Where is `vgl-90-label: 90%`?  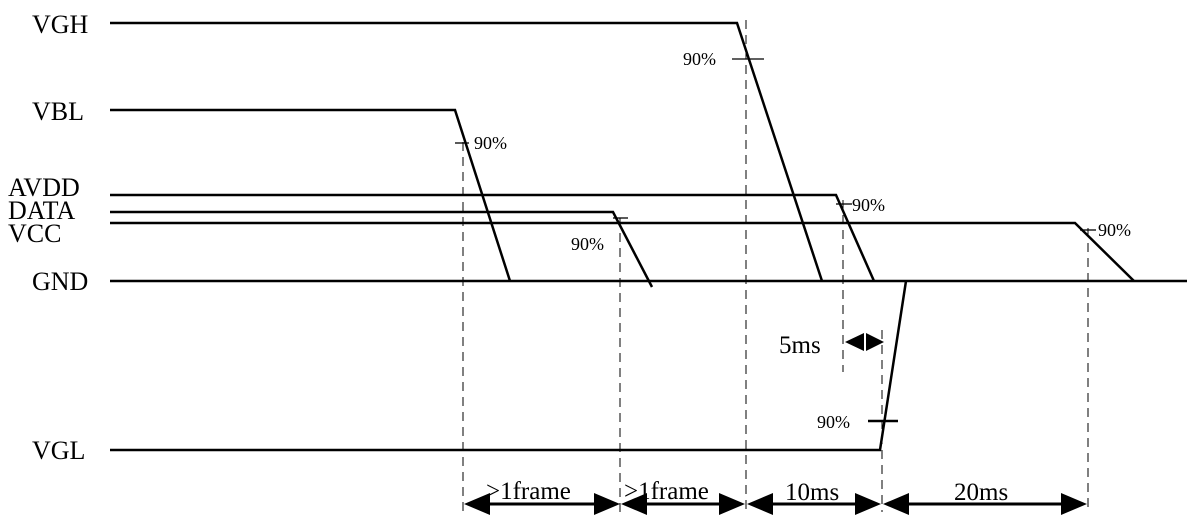
vgl-90-label: 90% is located at coordinates (833, 422).